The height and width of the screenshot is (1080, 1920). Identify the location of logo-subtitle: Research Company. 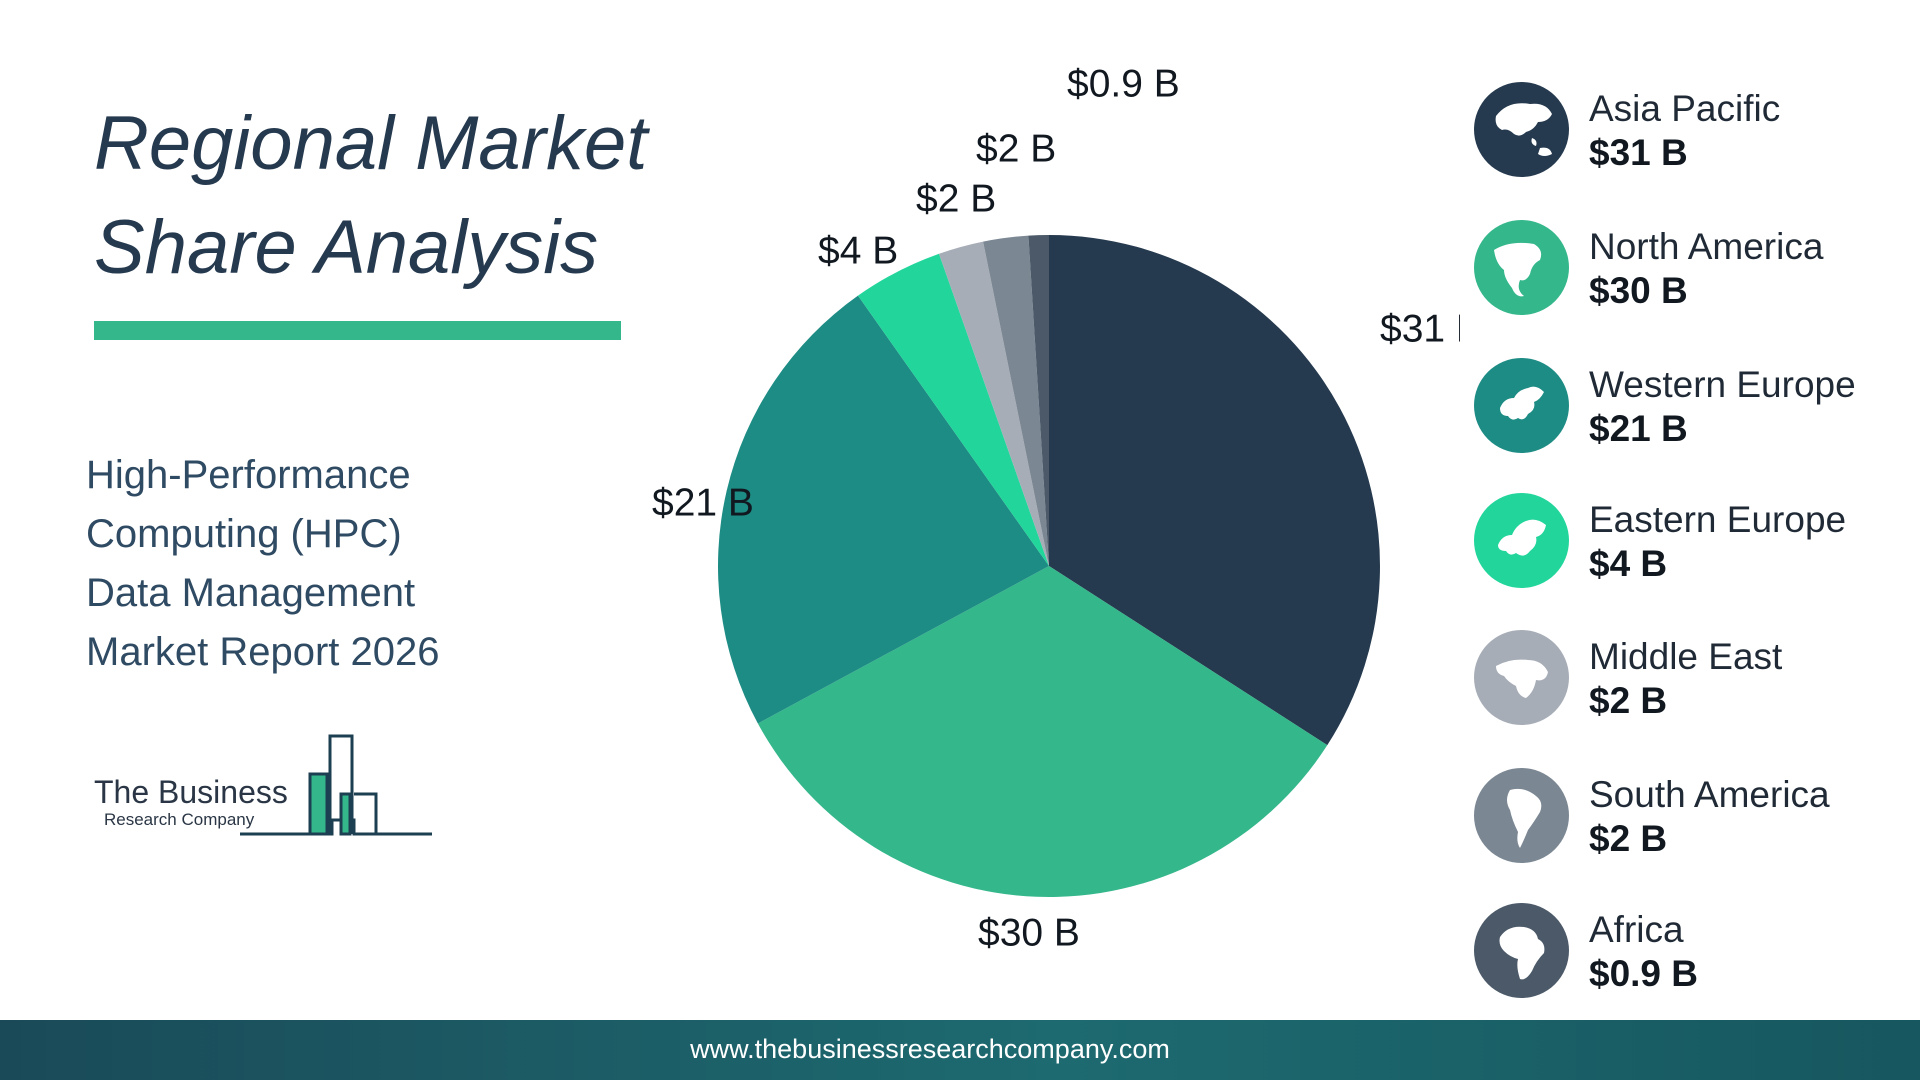
(179, 819).